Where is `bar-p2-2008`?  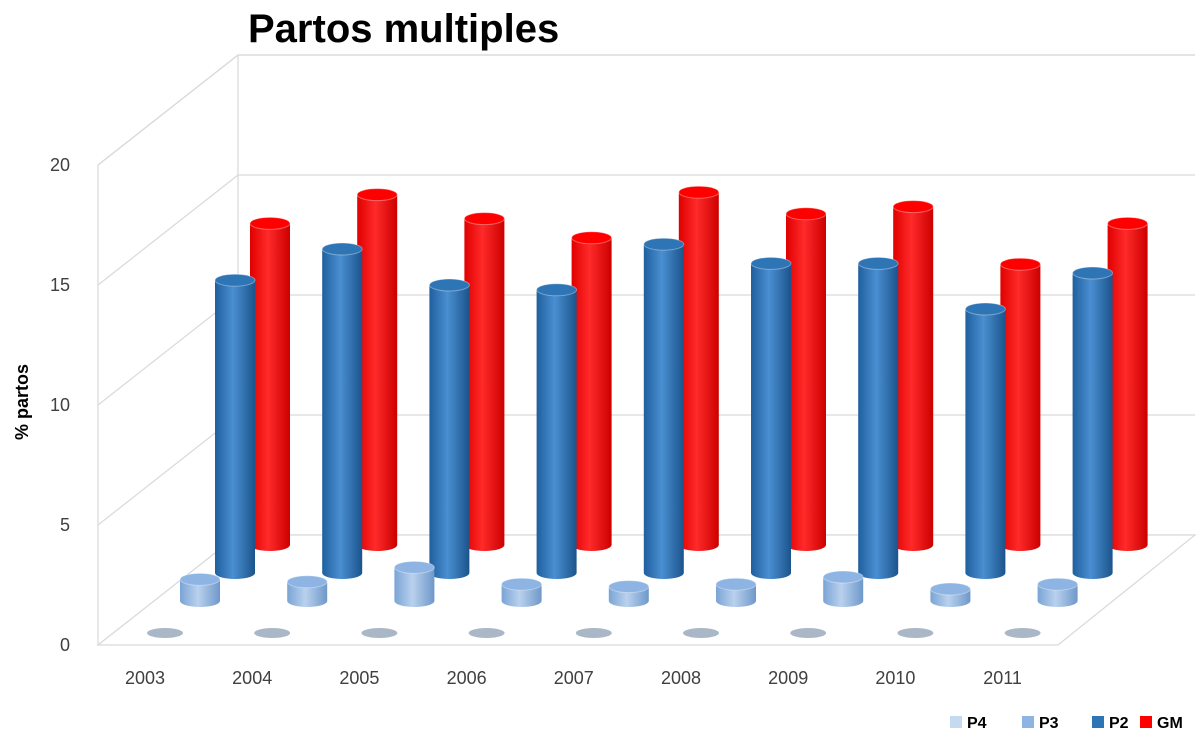
bar-p2-2008 is located at coordinates (771, 417).